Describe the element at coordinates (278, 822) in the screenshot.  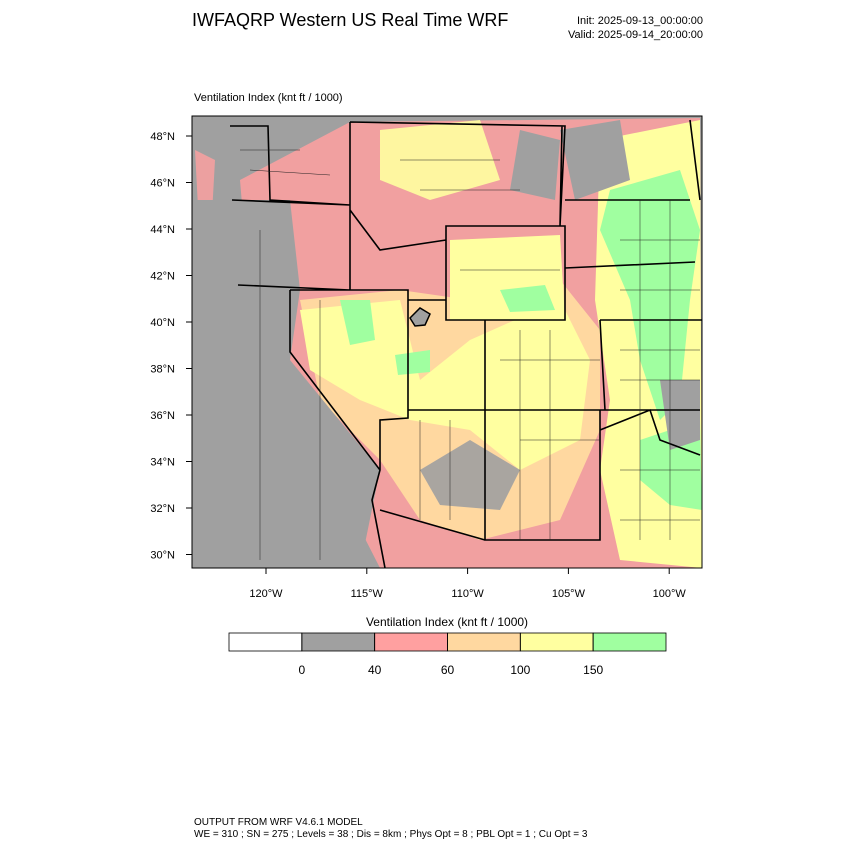
I see `footer-line: OUTPUT FROM WRF V4.6.1 MODEL` at that location.